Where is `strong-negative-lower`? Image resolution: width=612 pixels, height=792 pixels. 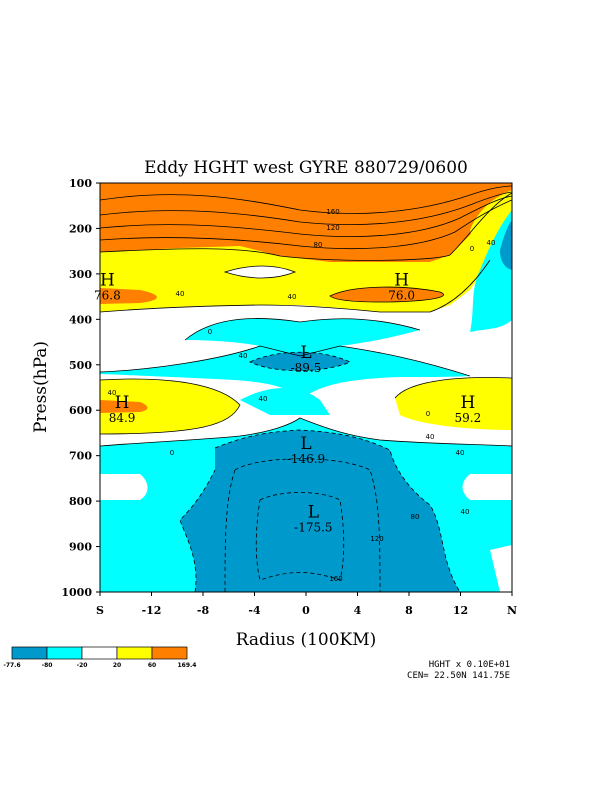
strong-negative-lower is located at coordinates (320, 511).